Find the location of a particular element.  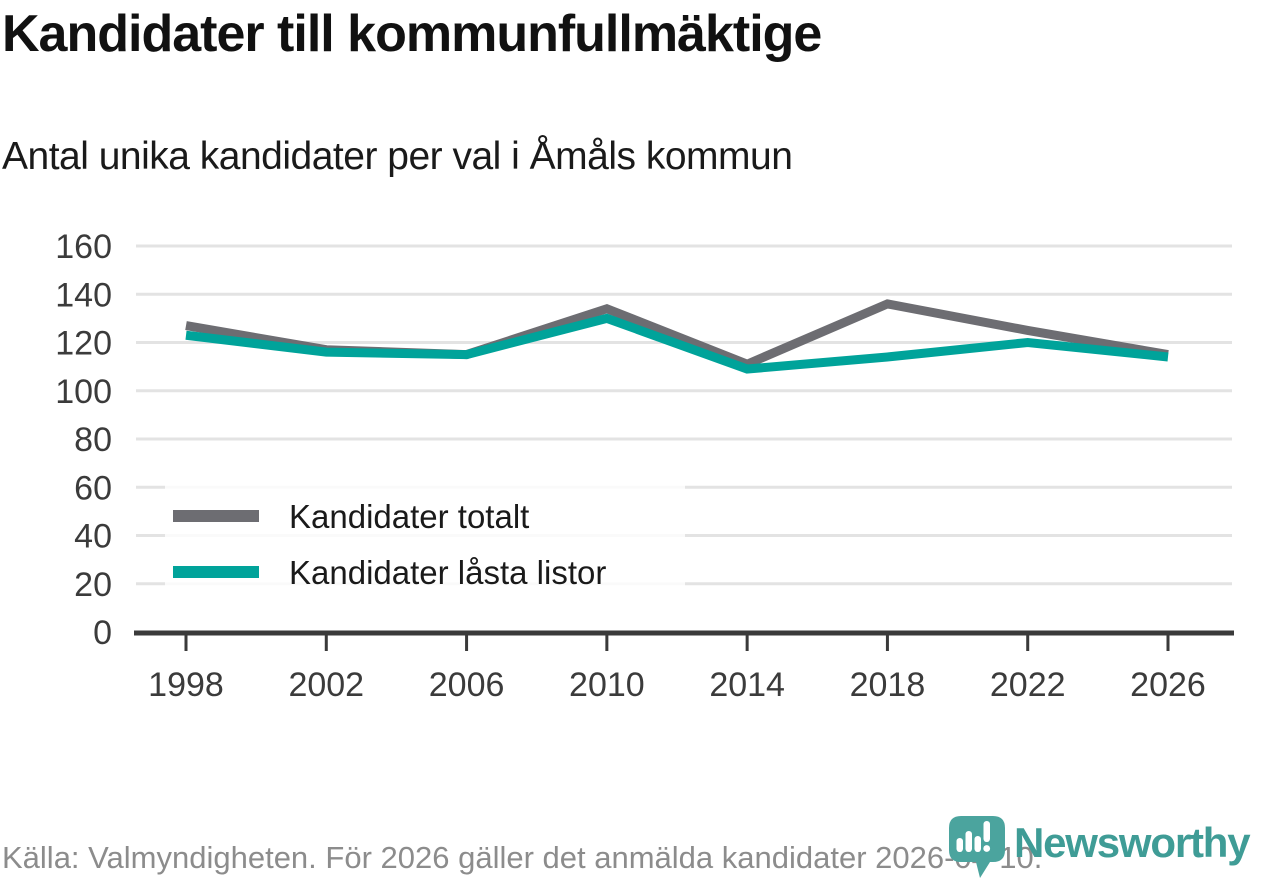

y-tick-label: 120 is located at coordinates (83, 344).